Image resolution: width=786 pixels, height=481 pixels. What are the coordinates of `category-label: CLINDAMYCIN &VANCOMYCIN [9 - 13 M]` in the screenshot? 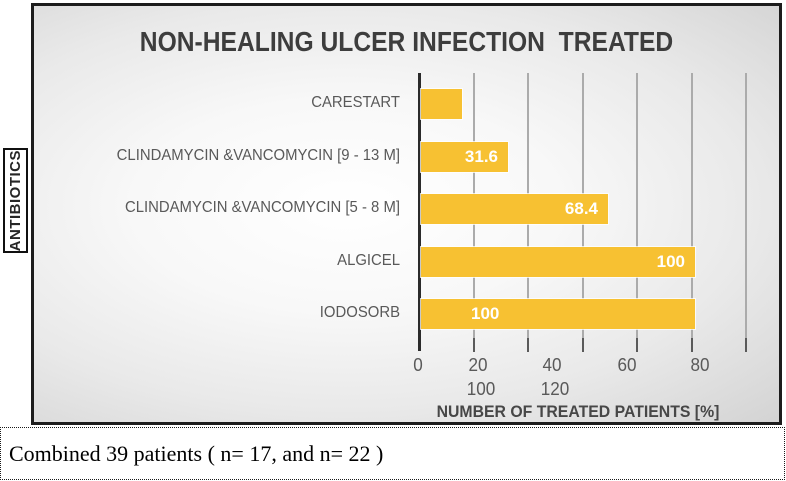 It's located at (258, 155).